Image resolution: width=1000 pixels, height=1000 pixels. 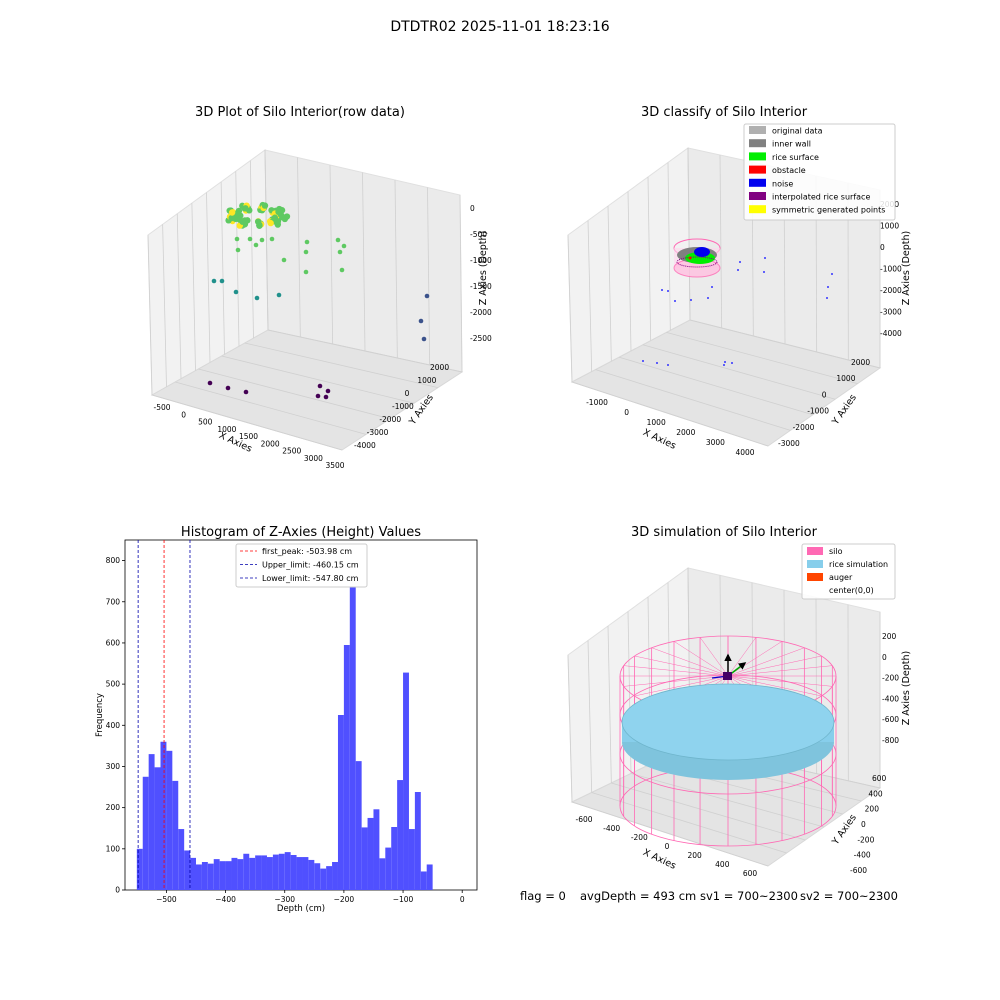 What do you see at coordinates (722, 864) in the screenshot?
I see `sim-x-tick-label: 400` at bounding box center [722, 864].